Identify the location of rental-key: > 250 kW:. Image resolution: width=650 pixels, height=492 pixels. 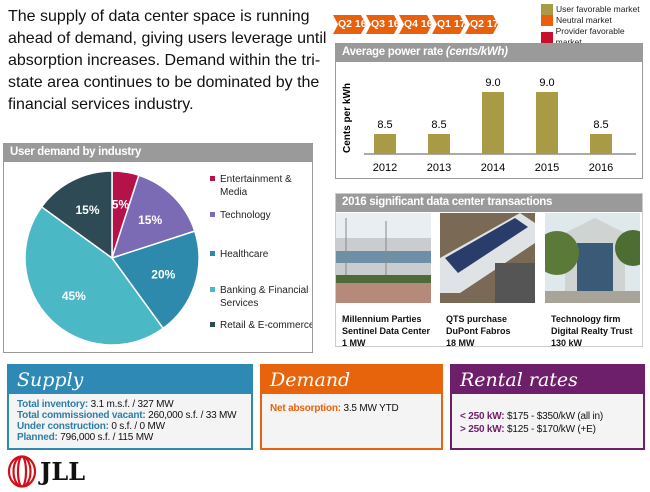
(482, 429).